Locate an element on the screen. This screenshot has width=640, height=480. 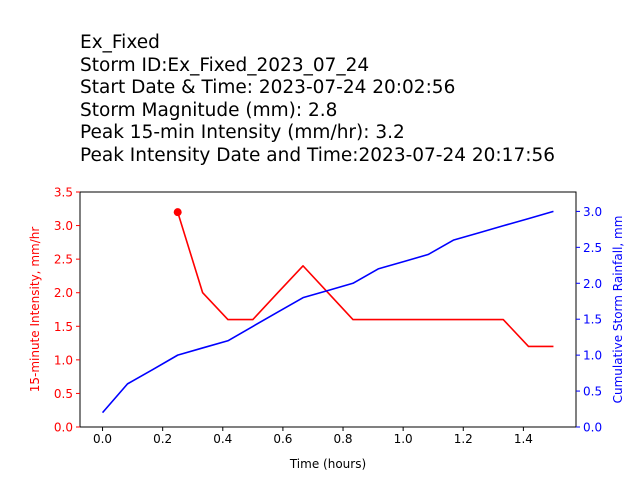
x-tick-label: 0.6 is located at coordinates (282, 439).